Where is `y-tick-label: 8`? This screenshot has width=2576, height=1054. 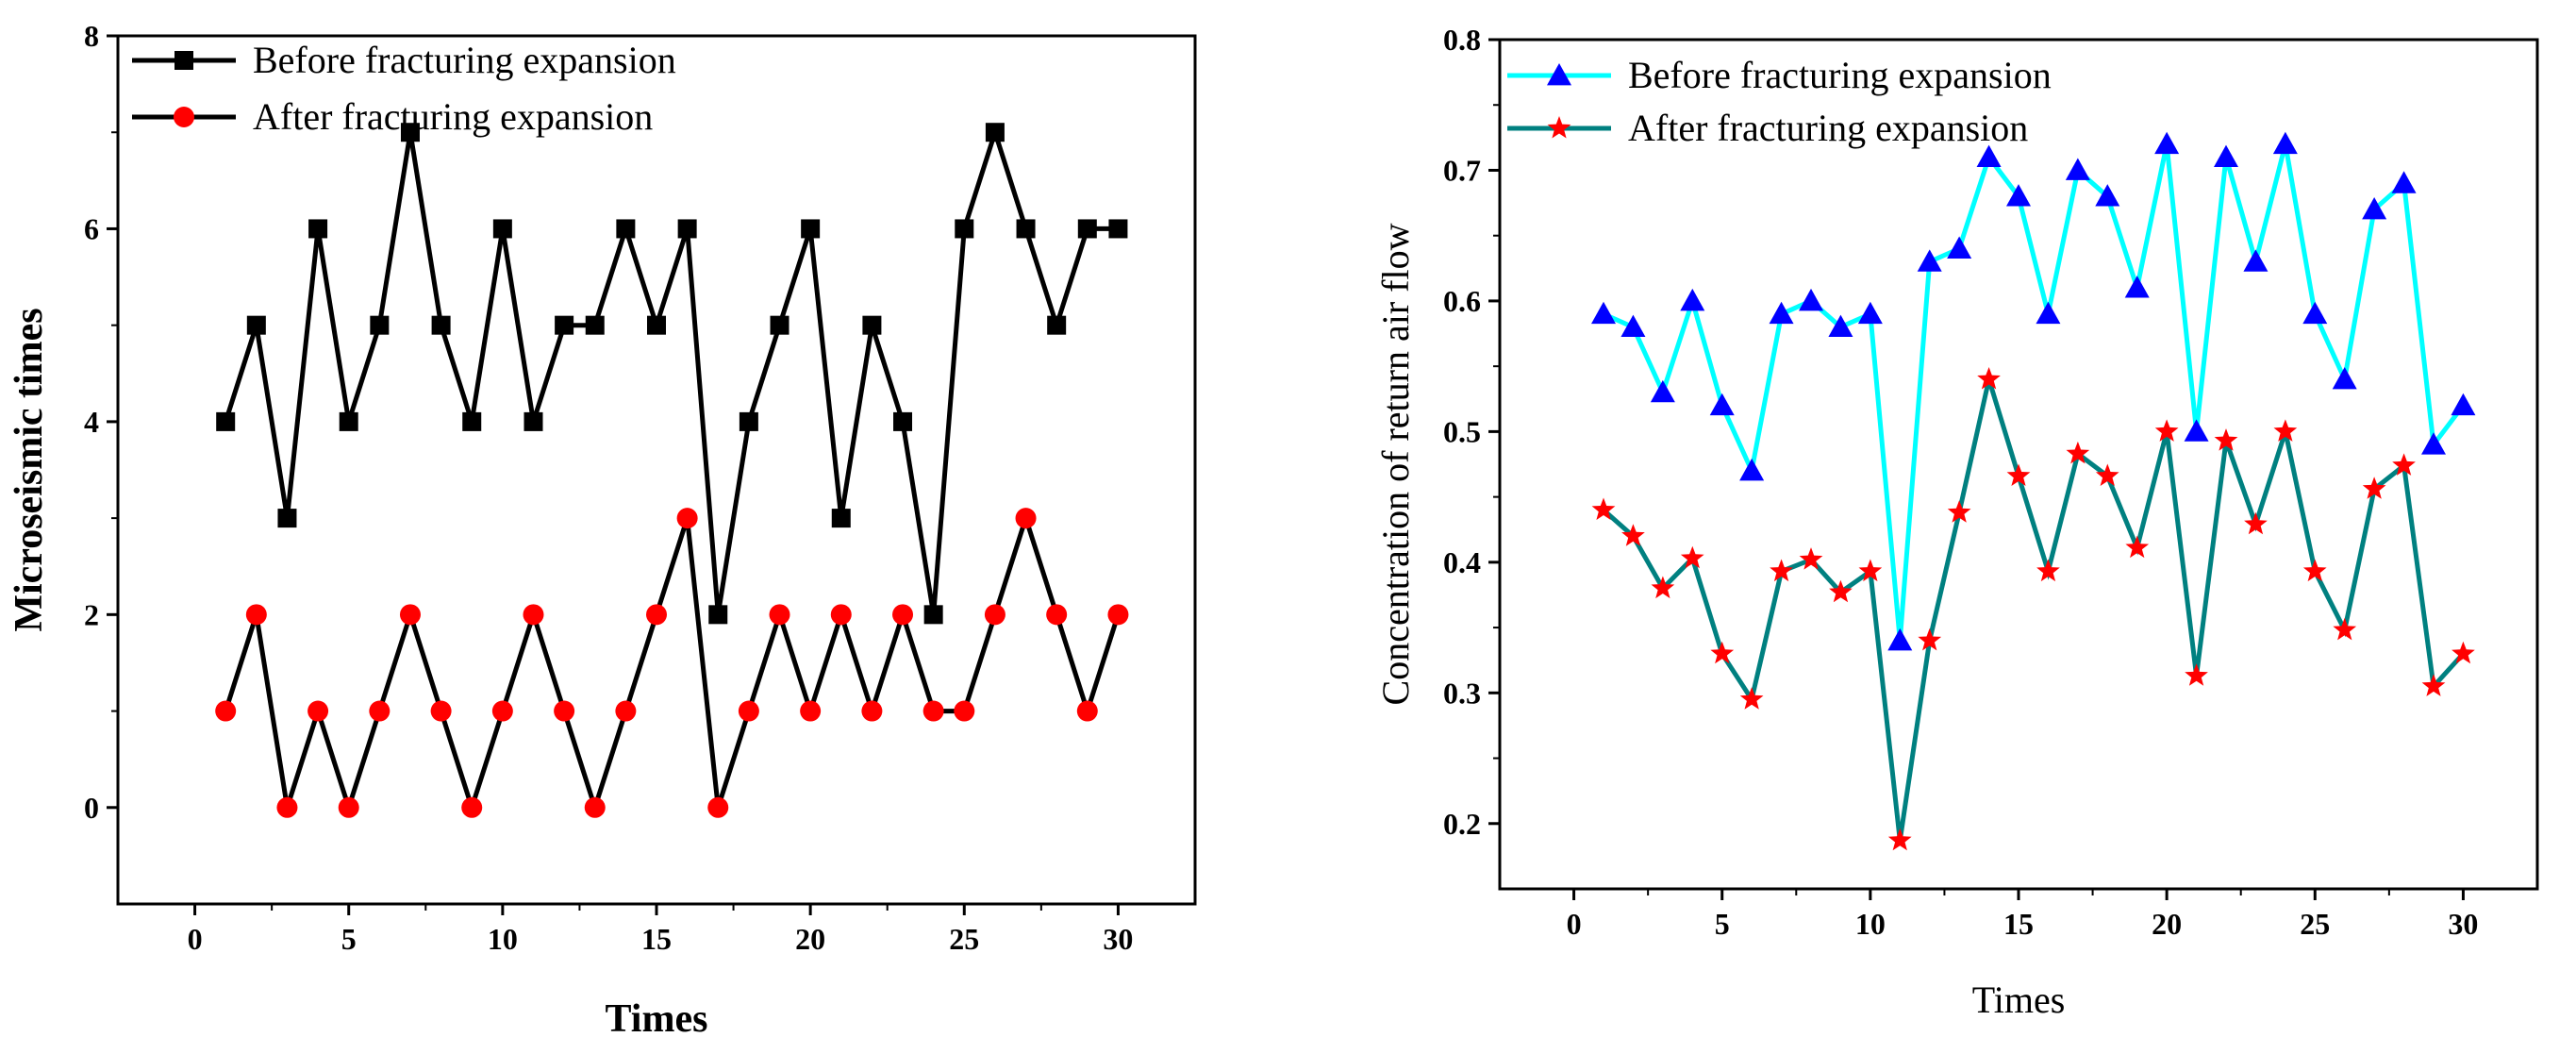
y-tick-label: 8 is located at coordinates (91, 36).